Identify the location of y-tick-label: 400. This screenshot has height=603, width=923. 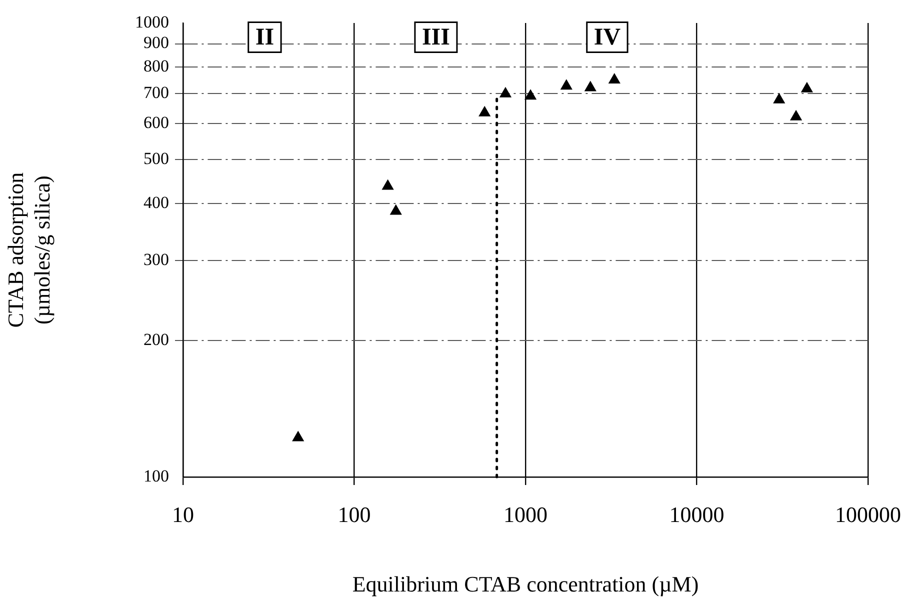
(156, 202).